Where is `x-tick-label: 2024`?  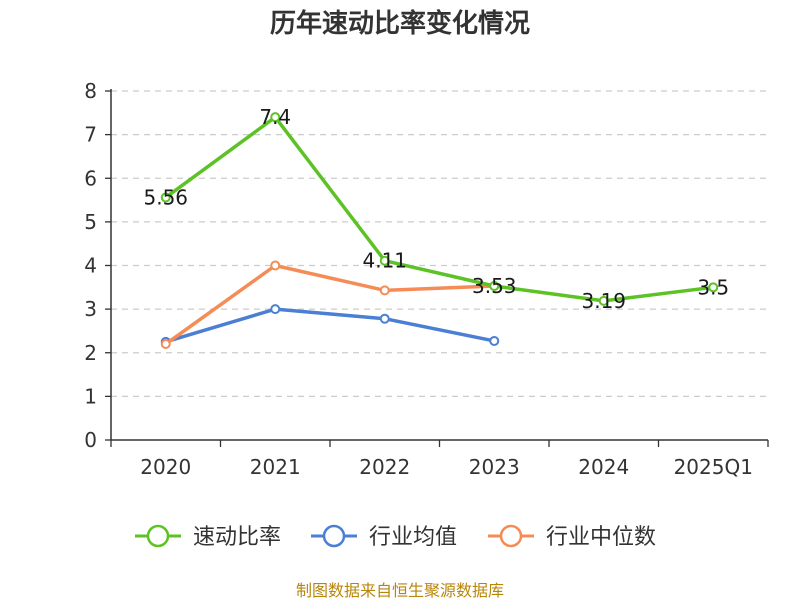 x-tick-label: 2024 is located at coordinates (603, 467).